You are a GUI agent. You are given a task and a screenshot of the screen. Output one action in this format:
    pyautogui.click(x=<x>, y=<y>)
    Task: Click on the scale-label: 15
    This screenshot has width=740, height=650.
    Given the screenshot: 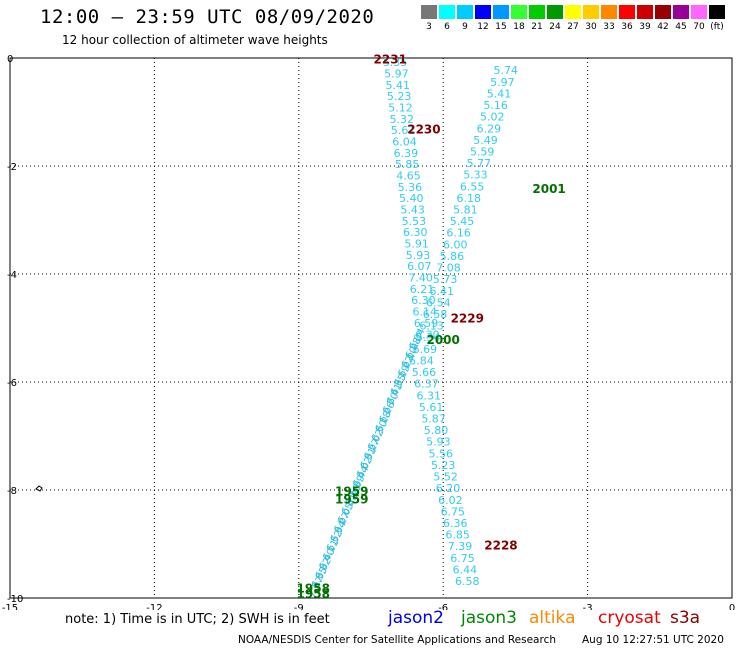 What is the action you would take?
    pyautogui.click(x=501, y=27)
    